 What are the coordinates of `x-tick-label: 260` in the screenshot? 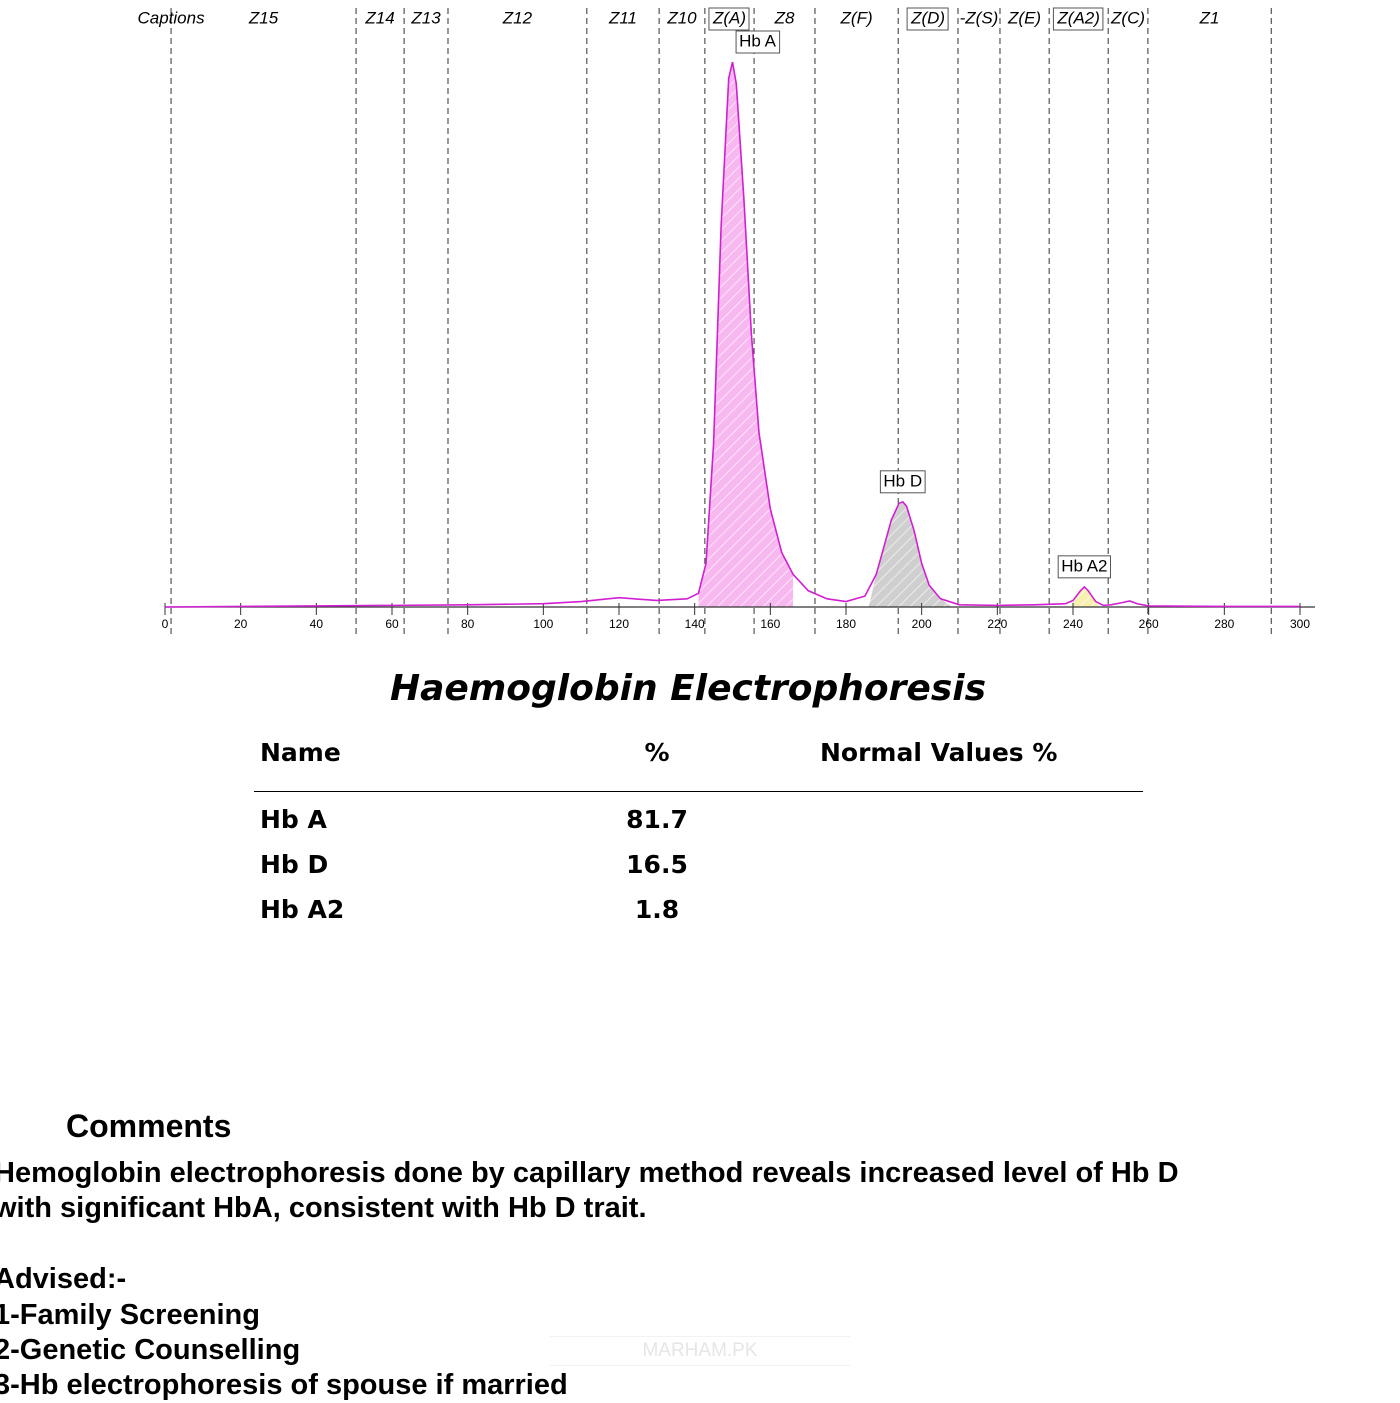 It's located at (1149, 624).